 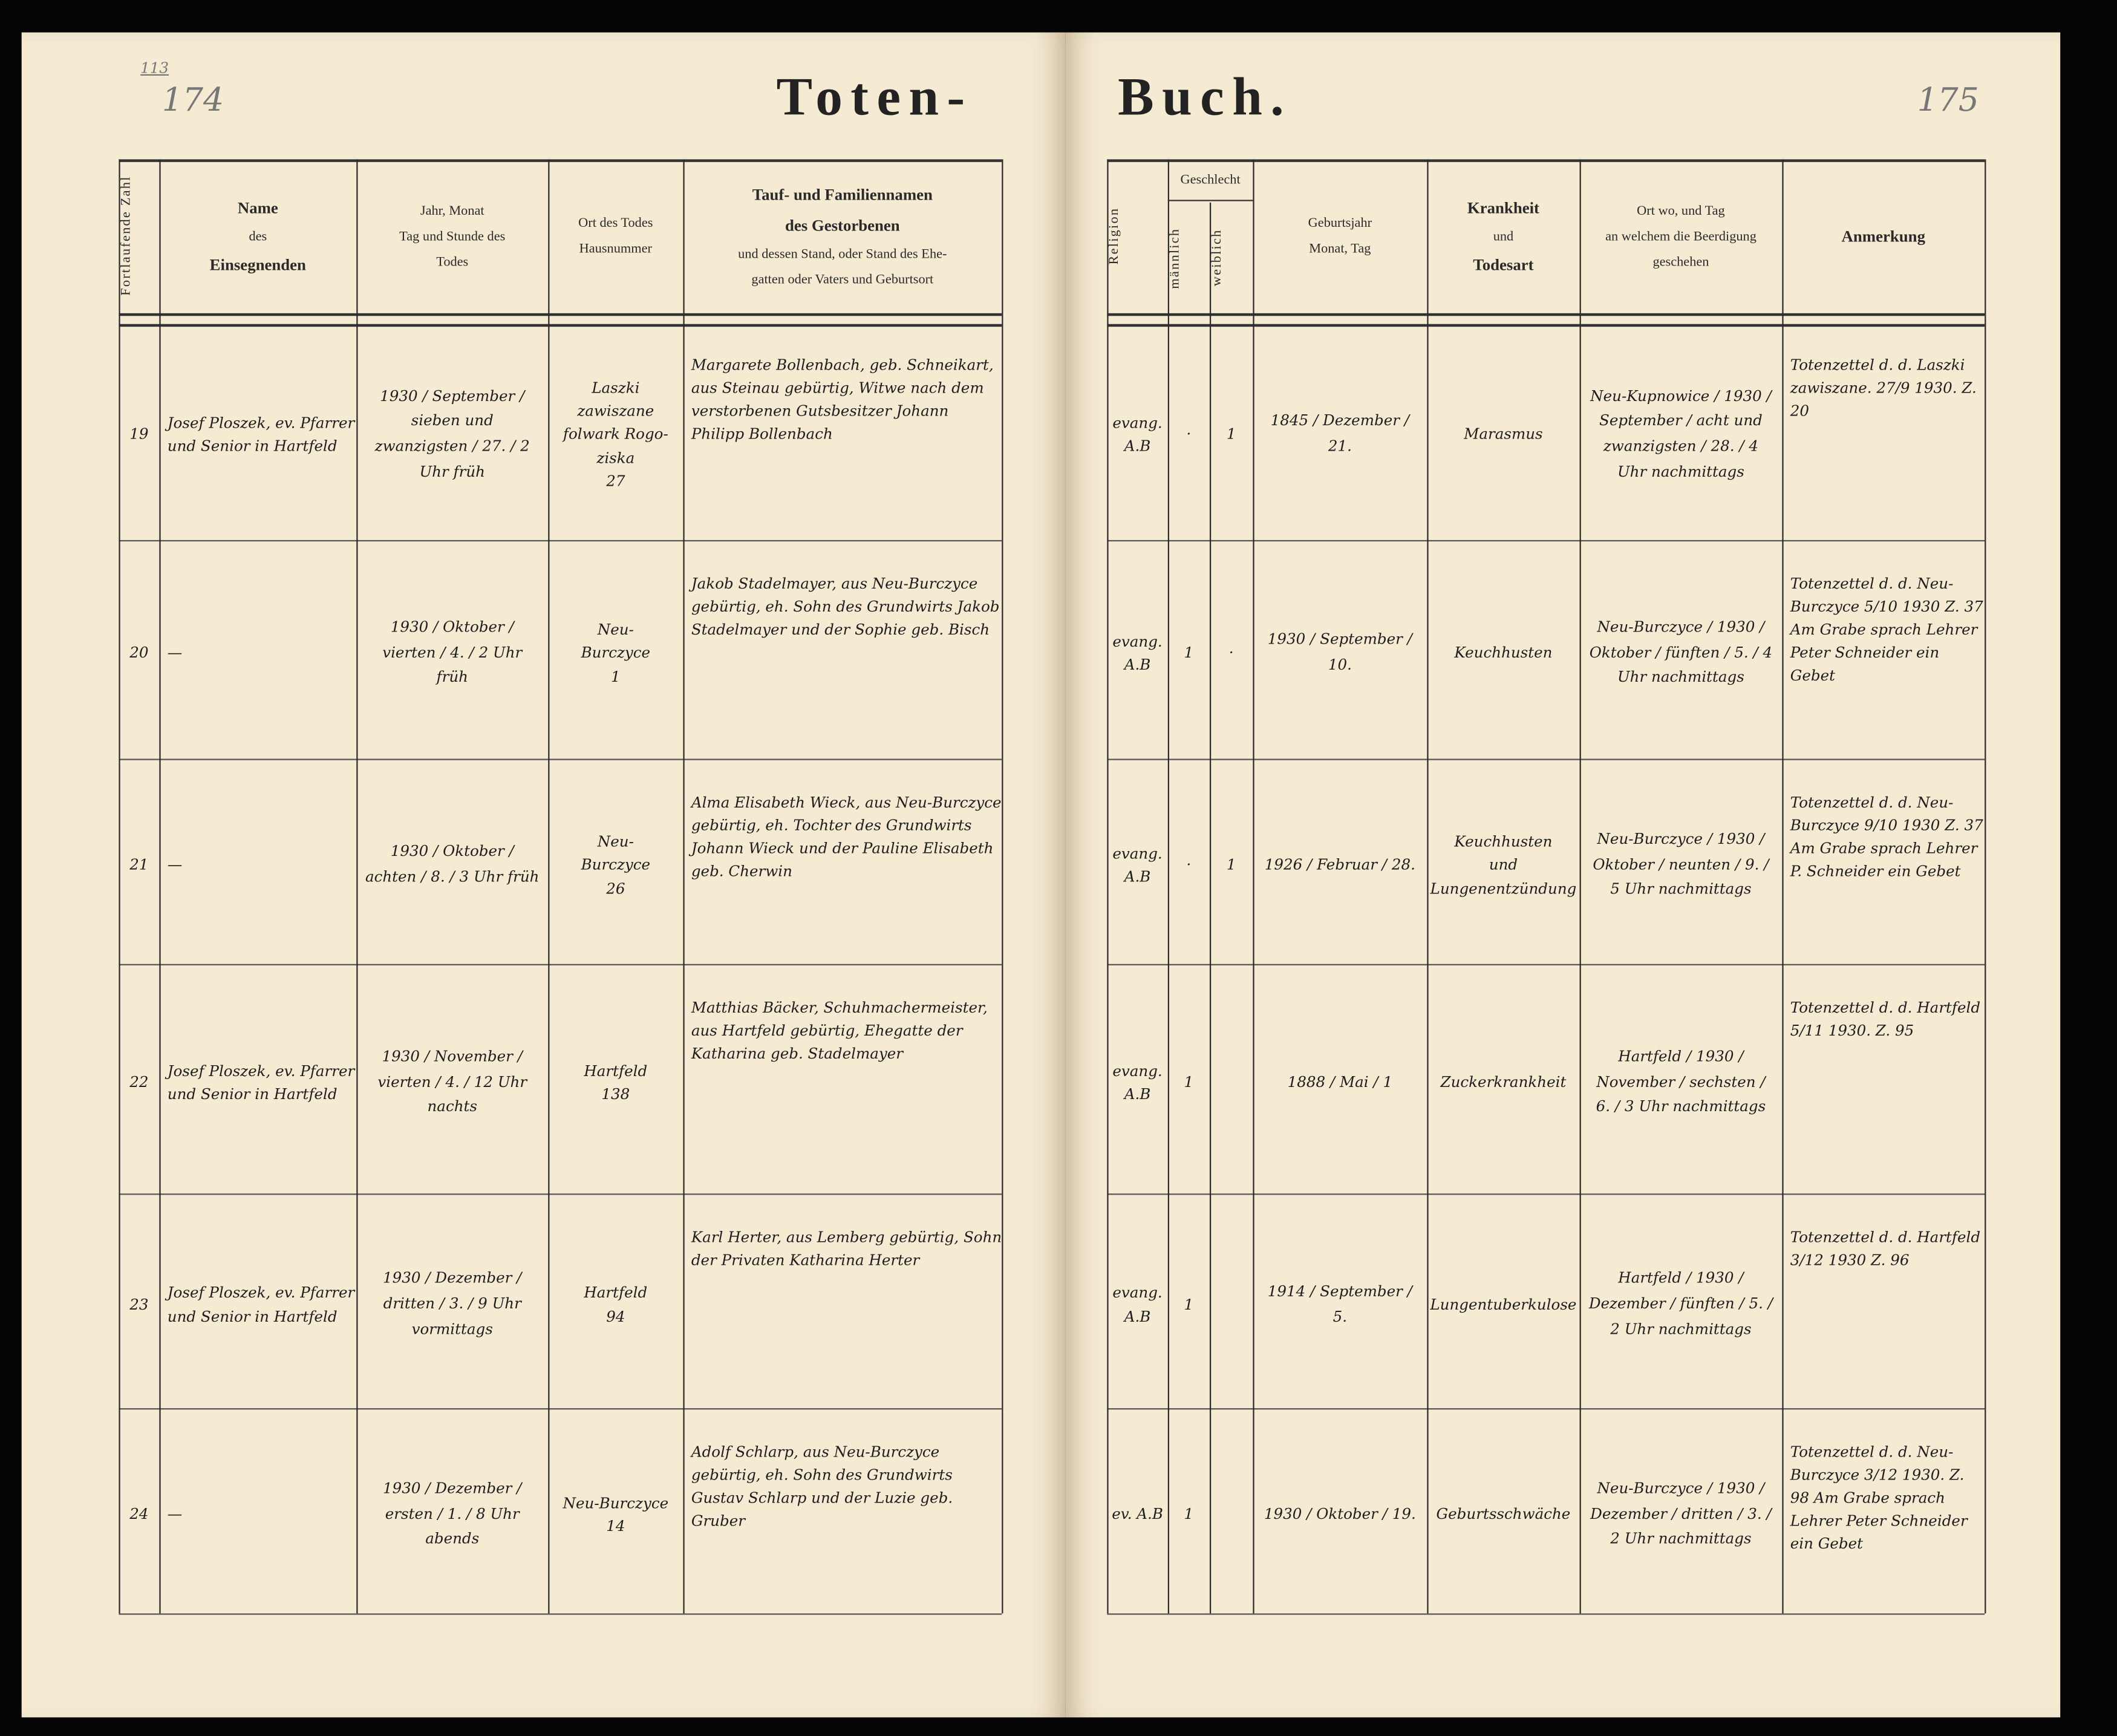 What do you see at coordinates (1137, 1514) in the screenshot?
I see `entry-religion: ev. A.B` at bounding box center [1137, 1514].